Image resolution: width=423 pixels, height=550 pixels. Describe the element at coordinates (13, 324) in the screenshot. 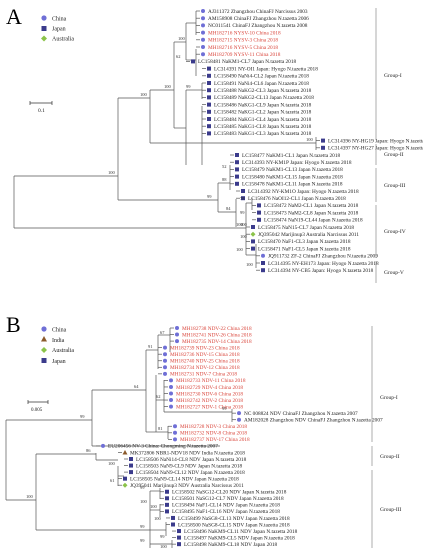

I see `panel-b-letter: B` at that location.